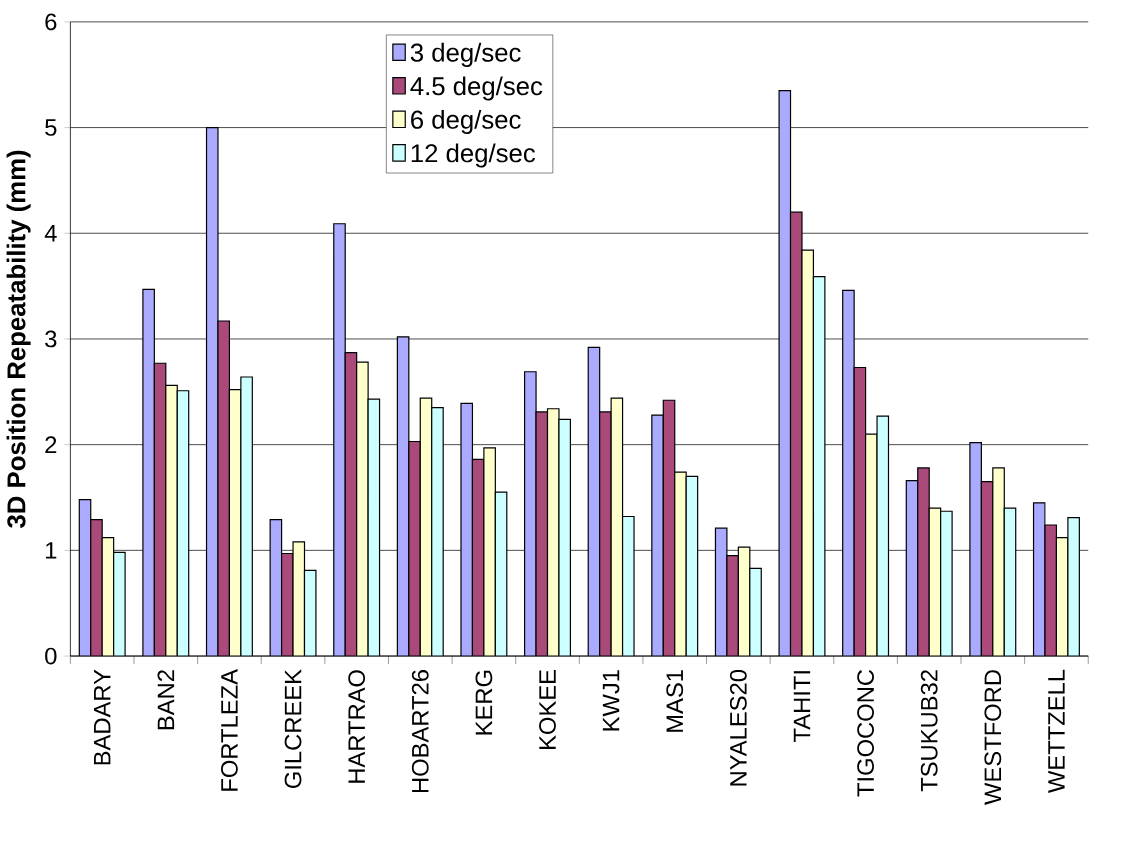 The height and width of the screenshot is (857, 1128). What do you see at coordinates (51, 445) in the screenshot?
I see `y-tick-label: 2` at bounding box center [51, 445].